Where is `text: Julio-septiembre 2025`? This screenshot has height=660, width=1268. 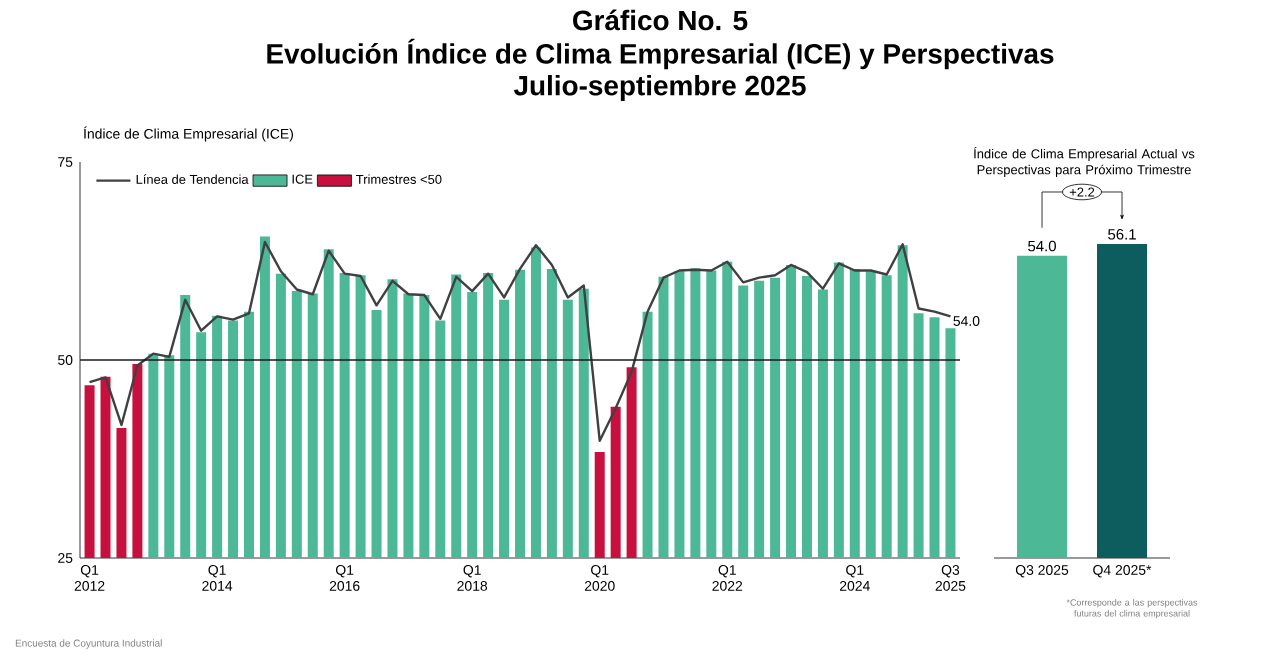
text: Julio-septiembre 2025 is located at coordinates (659, 87).